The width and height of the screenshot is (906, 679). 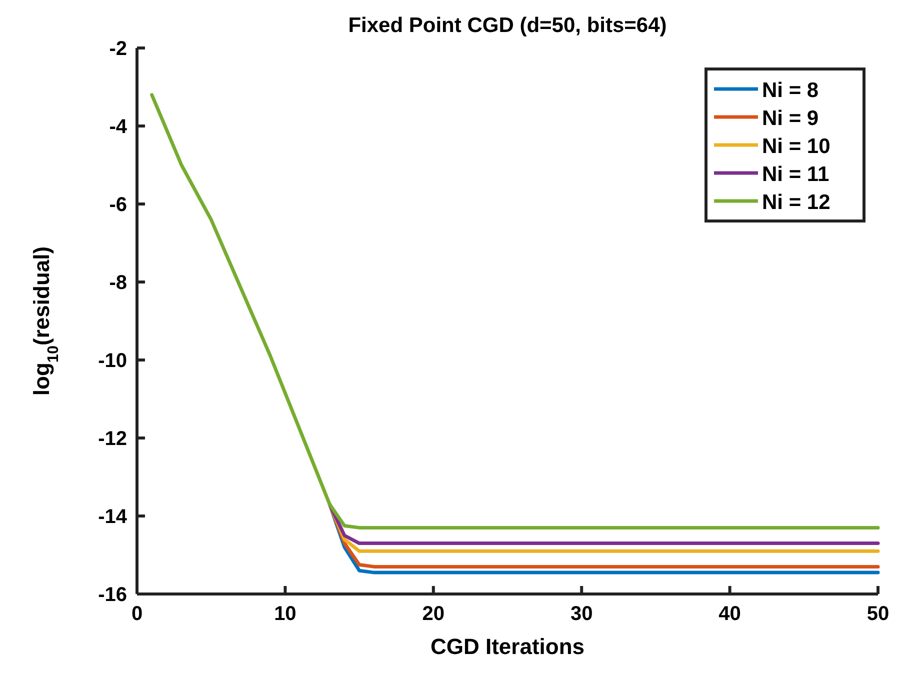 What do you see at coordinates (878, 614) in the screenshot?
I see `x-tick-label: 50` at bounding box center [878, 614].